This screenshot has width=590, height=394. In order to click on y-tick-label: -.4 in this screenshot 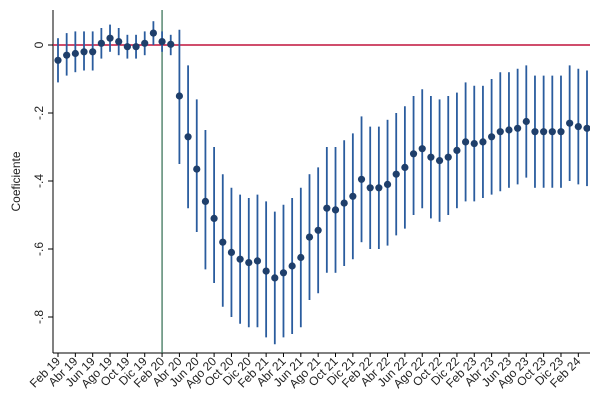, I will do `click(39, 181)`.